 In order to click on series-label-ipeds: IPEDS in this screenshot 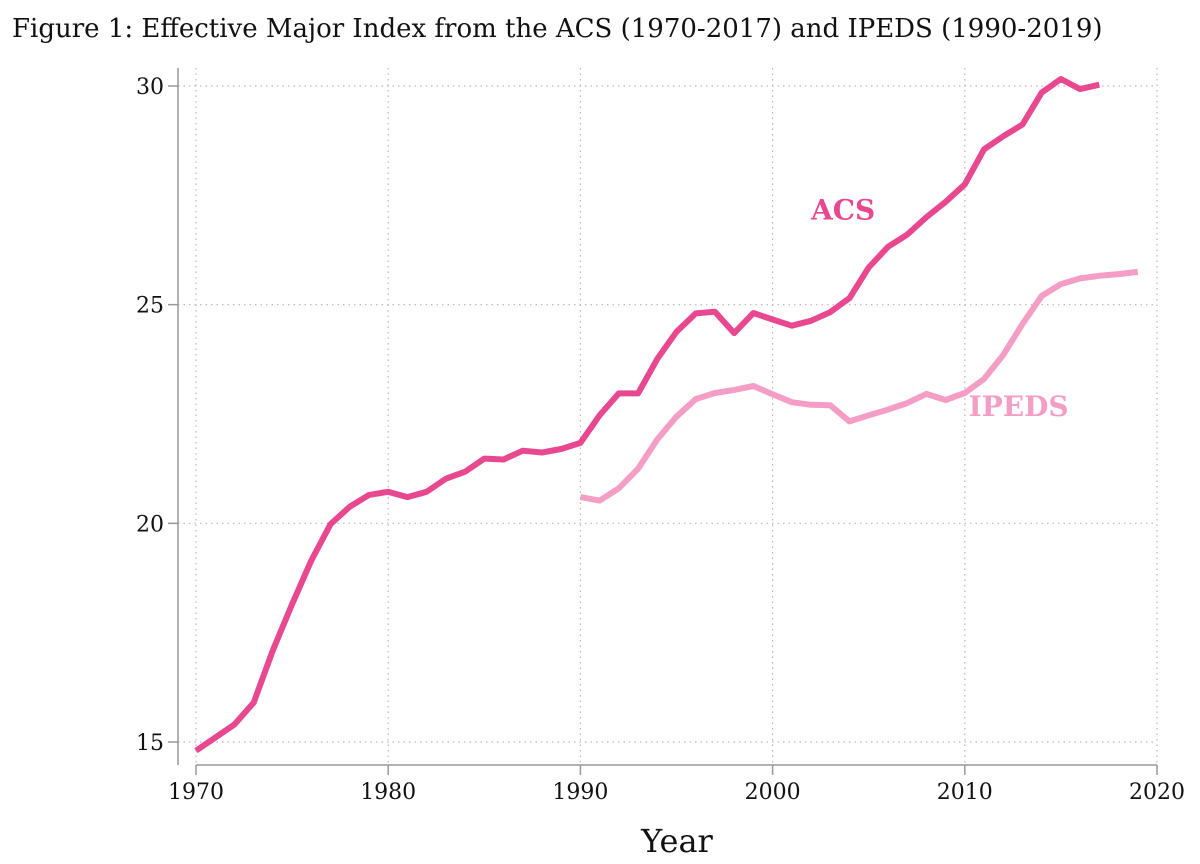, I will do `click(1019, 406)`.